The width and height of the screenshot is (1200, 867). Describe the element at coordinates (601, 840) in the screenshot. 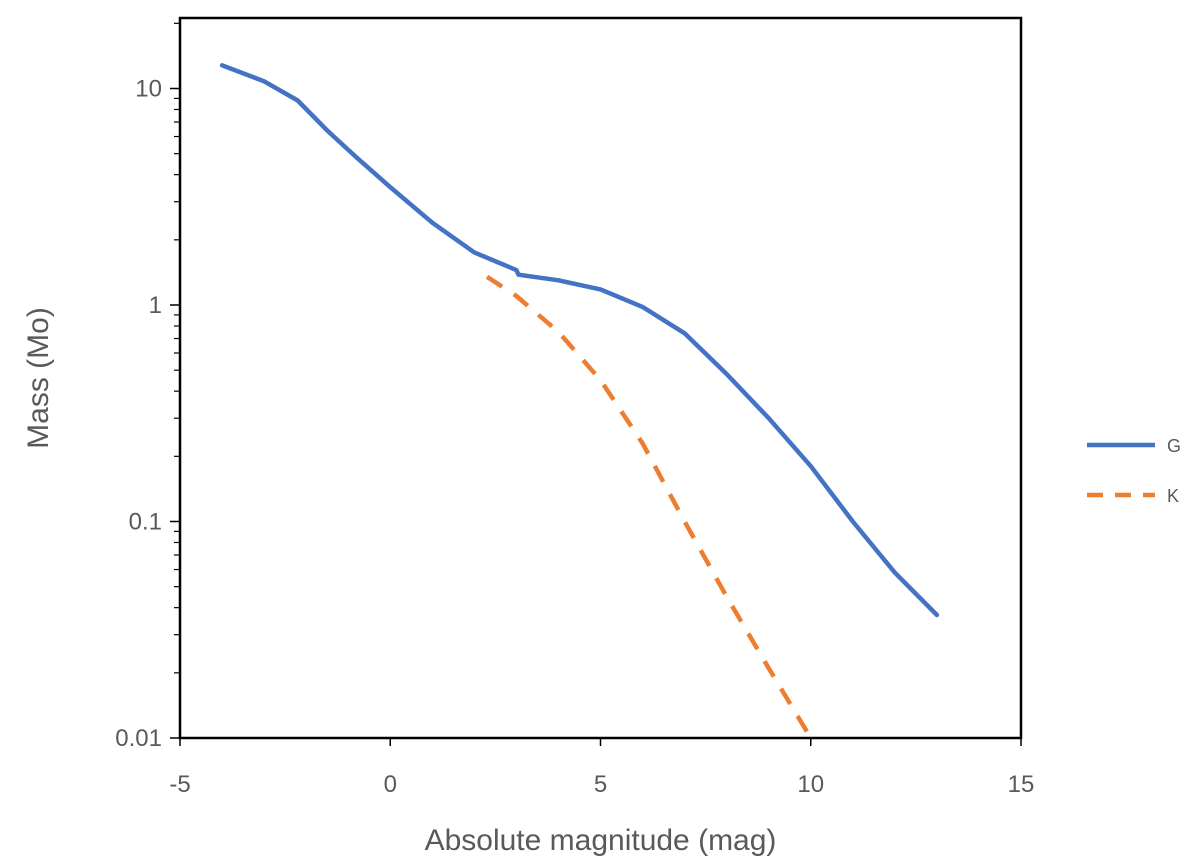

I see `x-axis-title: Absolute magnitude (mag)` at that location.